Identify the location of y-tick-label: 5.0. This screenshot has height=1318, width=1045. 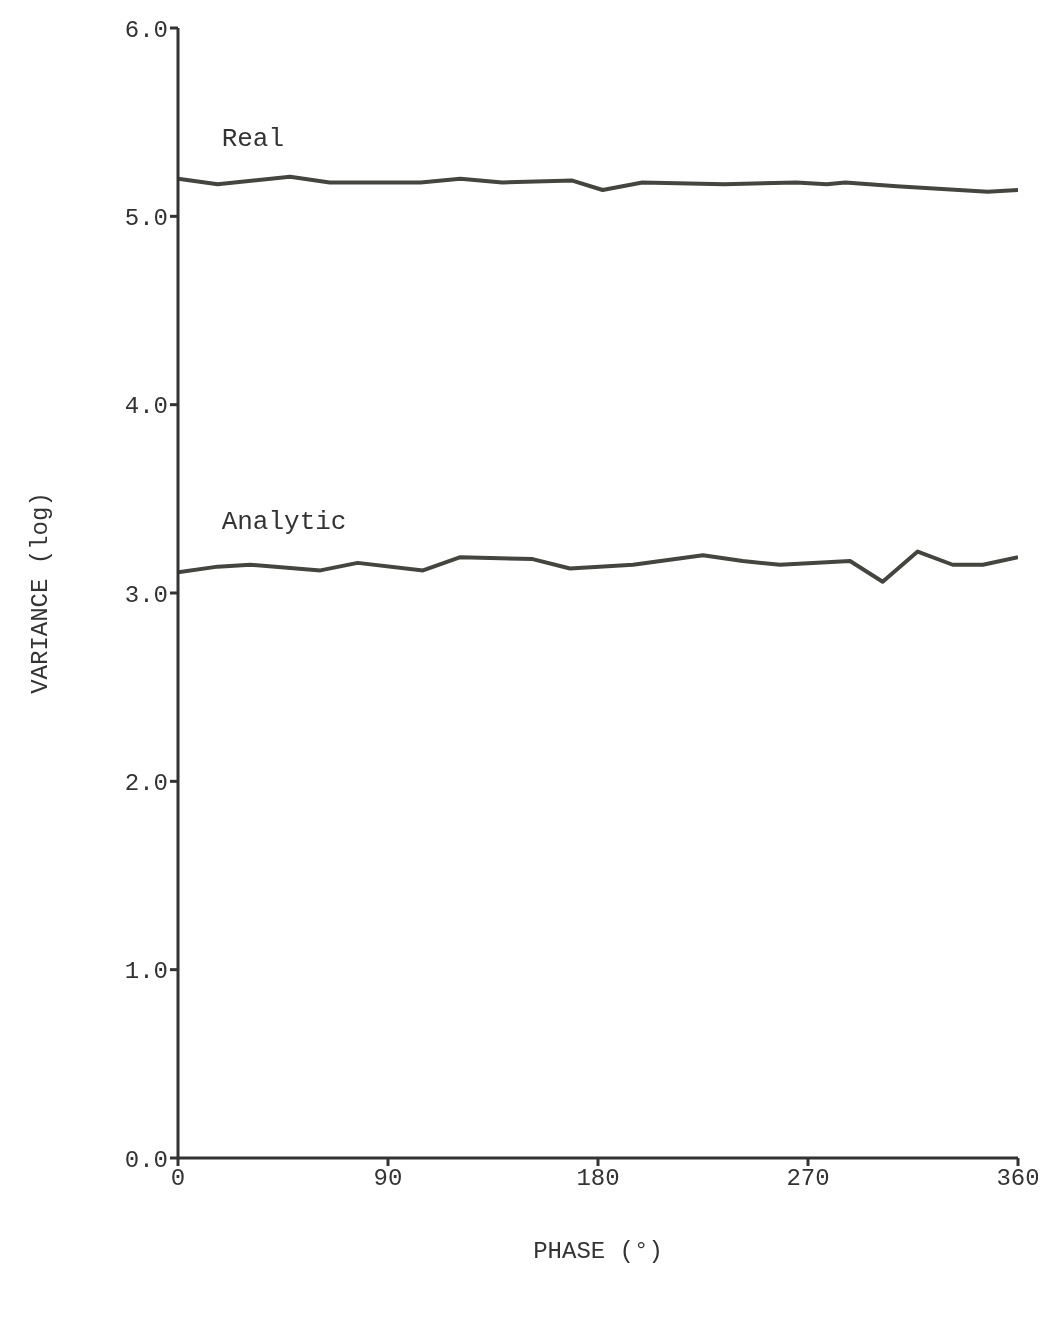
(146, 218).